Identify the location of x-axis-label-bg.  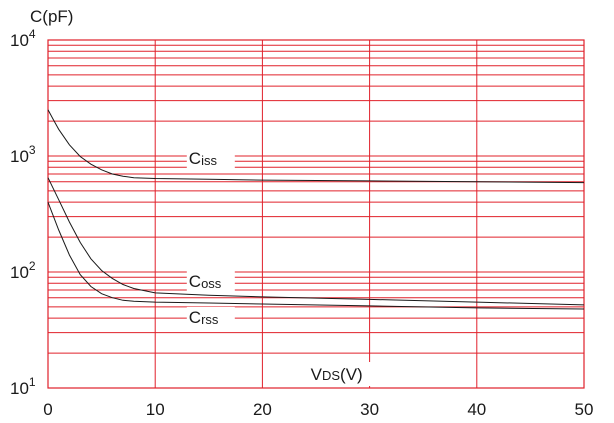
(352, 374).